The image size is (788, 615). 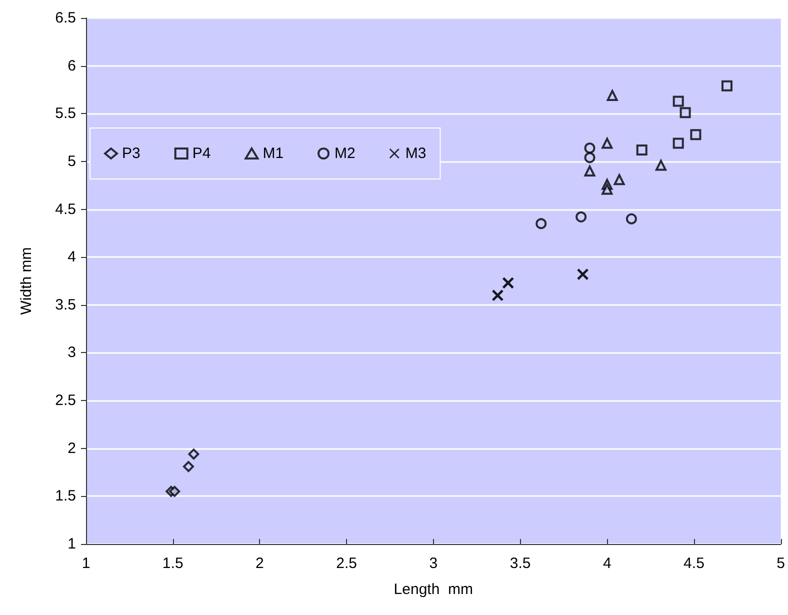 I want to click on legend-label: M3, so click(x=415, y=153).